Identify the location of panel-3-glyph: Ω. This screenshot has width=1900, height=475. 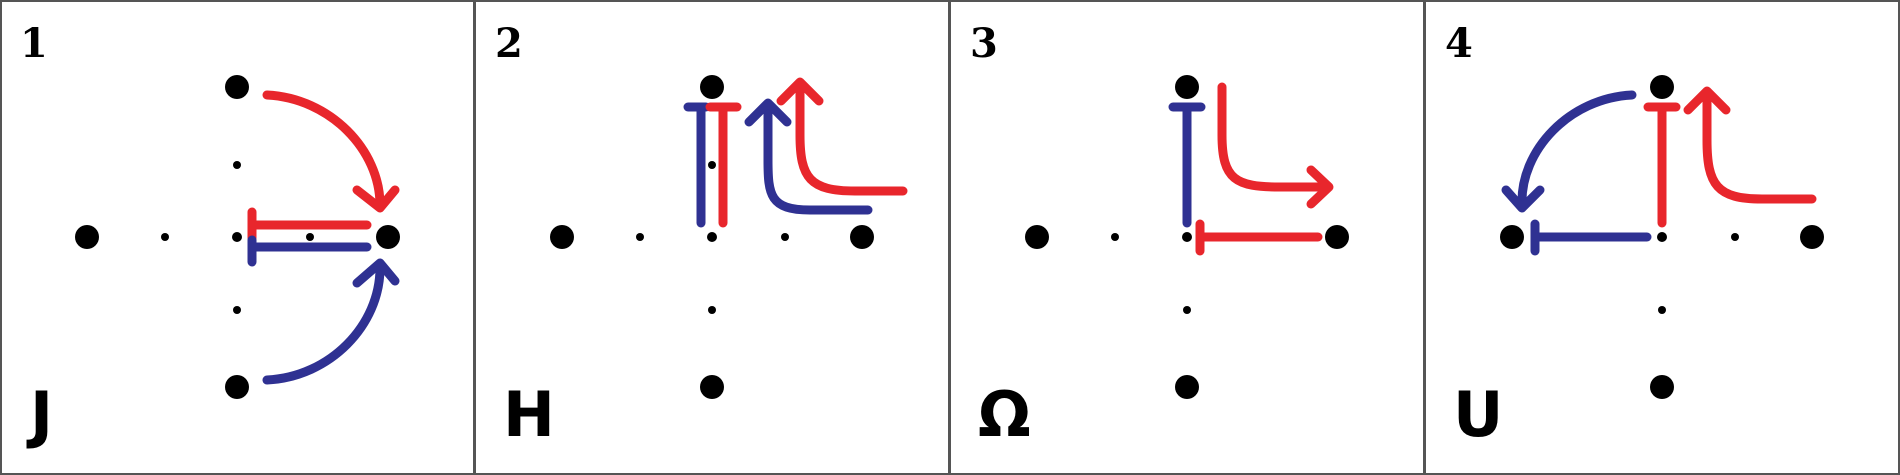
(1004, 414).